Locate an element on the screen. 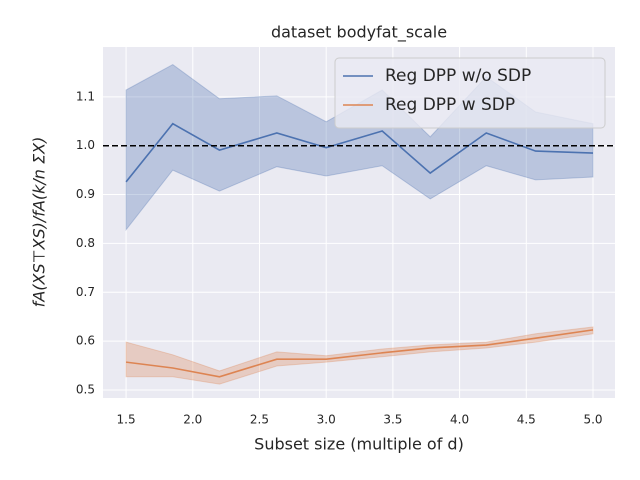 This screenshot has height=480, width=640. y-tick-label: 0.7 is located at coordinates (85, 292).